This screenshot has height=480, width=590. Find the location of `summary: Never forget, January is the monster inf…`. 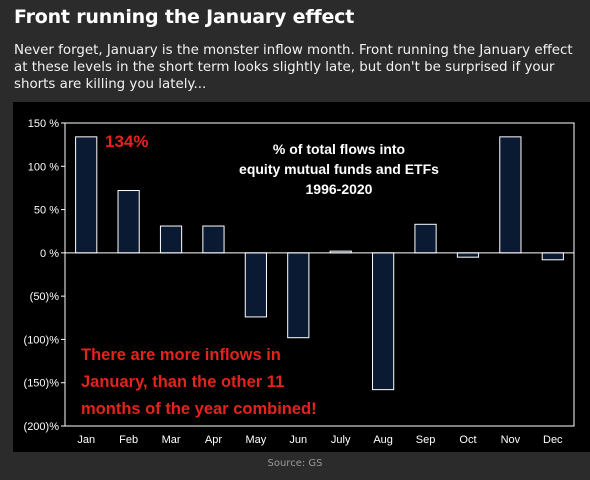

summary: Never forget, January is the monster inf… is located at coordinates (293, 67).